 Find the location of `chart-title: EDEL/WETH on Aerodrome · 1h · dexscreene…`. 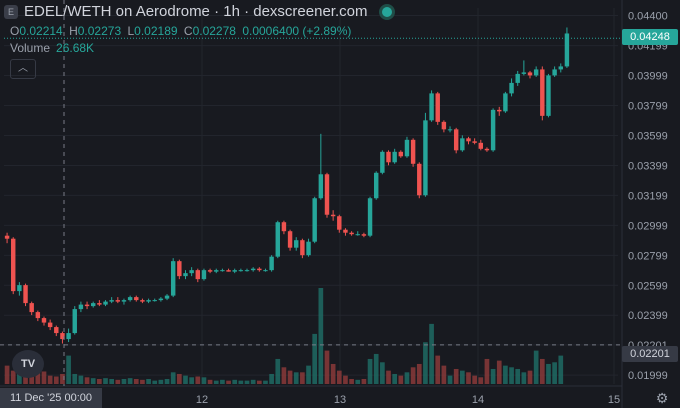

chart-title: EDEL/WETH on Aerodrome · 1h · dexscreene… is located at coordinates (196, 11).